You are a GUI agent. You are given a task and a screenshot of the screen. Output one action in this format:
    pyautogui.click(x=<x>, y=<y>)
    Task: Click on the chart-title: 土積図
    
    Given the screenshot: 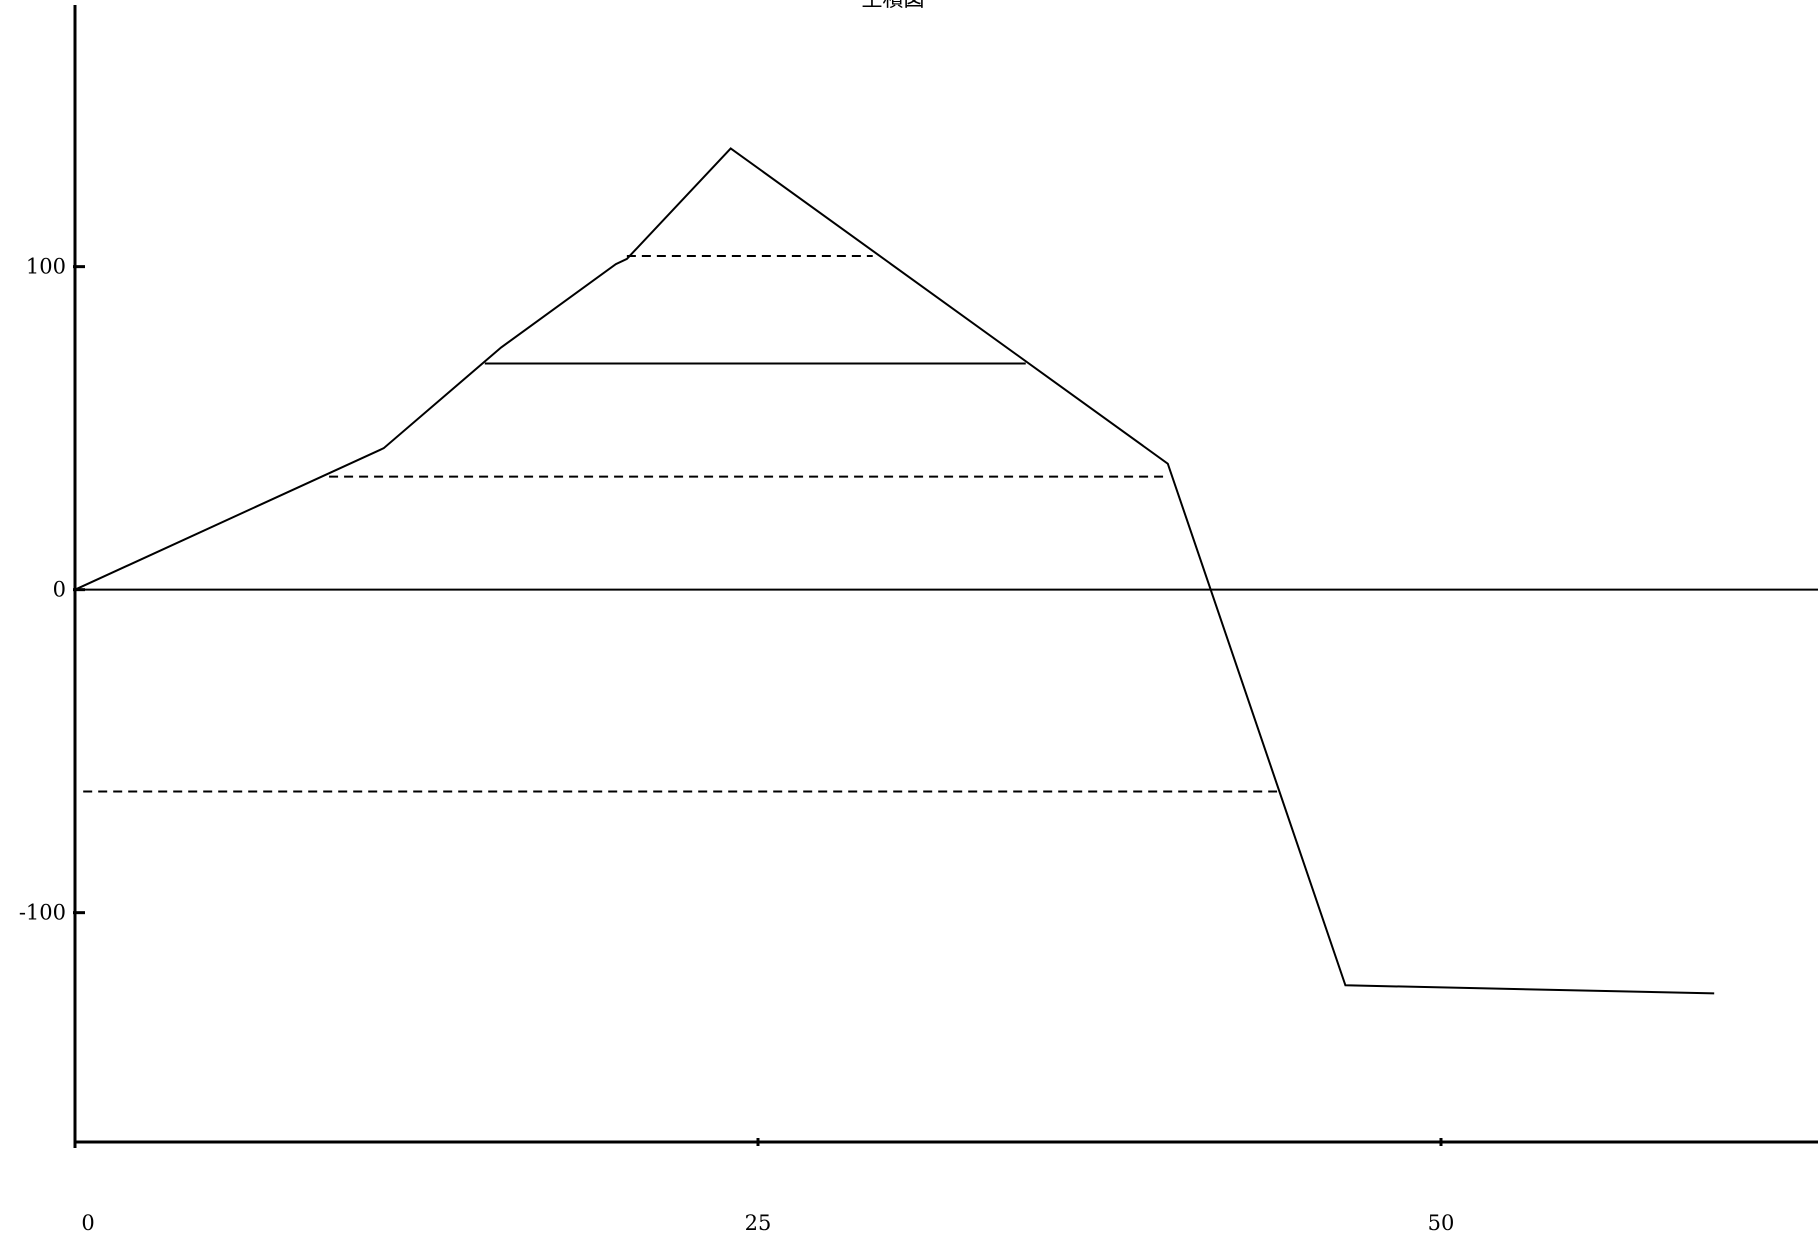 What is the action you would take?
    pyautogui.click(x=893, y=5)
    